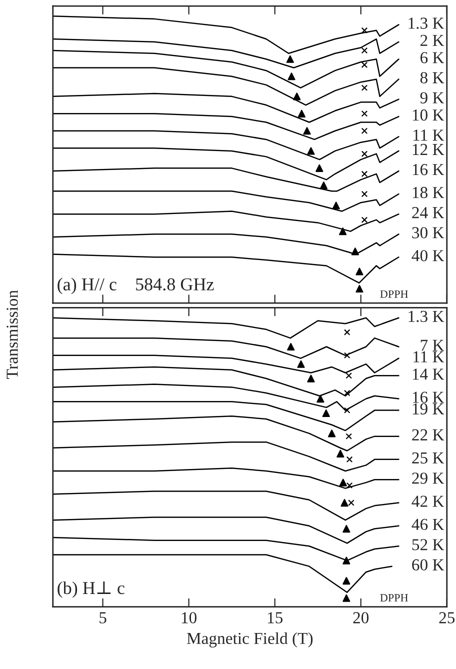  Describe the element at coordinates (432, 345) in the screenshot. I see `series-label: 7 K` at that location.